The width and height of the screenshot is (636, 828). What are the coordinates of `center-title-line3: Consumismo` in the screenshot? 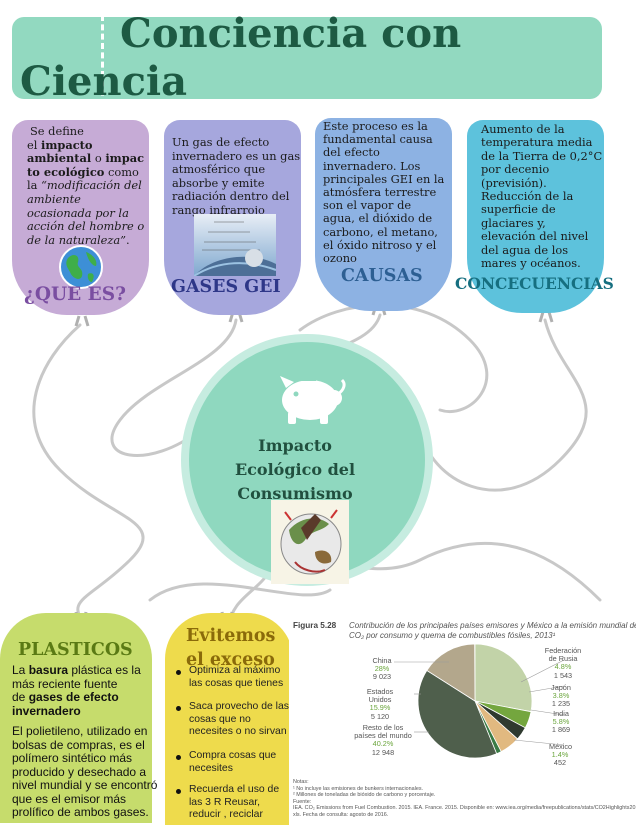 It's located at (295, 493).